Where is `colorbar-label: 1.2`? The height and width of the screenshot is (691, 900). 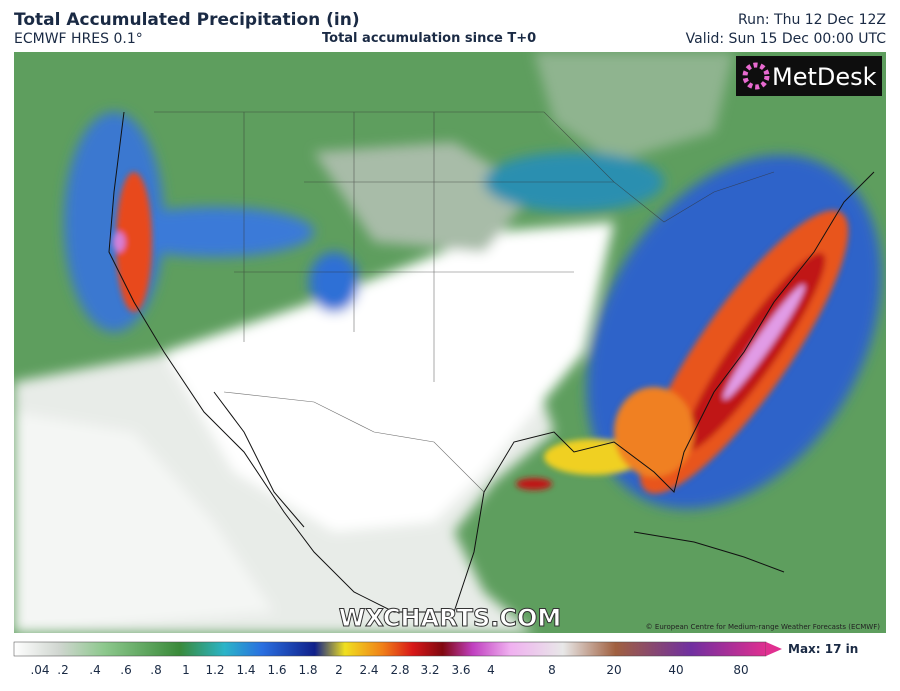
colorbar-label: 1.2 is located at coordinates (214, 670).